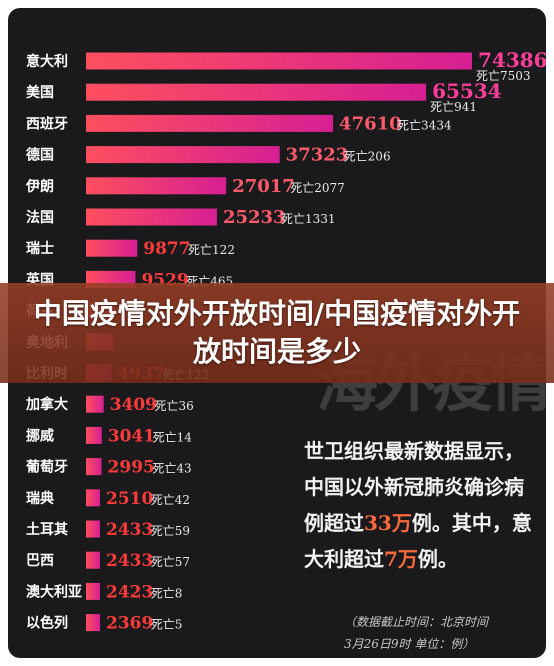 The width and height of the screenshot is (554, 666). What do you see at coordinates (467, 91) in the screenshot?
I see `value-label: 65534` at bounding box center [467, 91].